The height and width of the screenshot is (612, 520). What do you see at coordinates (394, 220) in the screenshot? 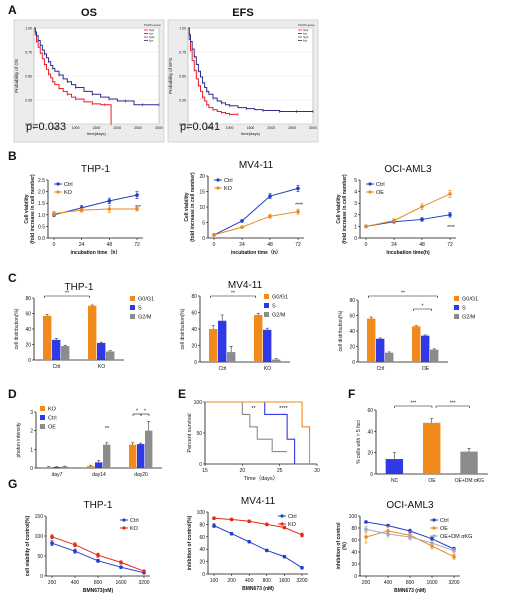
I see `data-point-OE` at bounding box center [394, 220].